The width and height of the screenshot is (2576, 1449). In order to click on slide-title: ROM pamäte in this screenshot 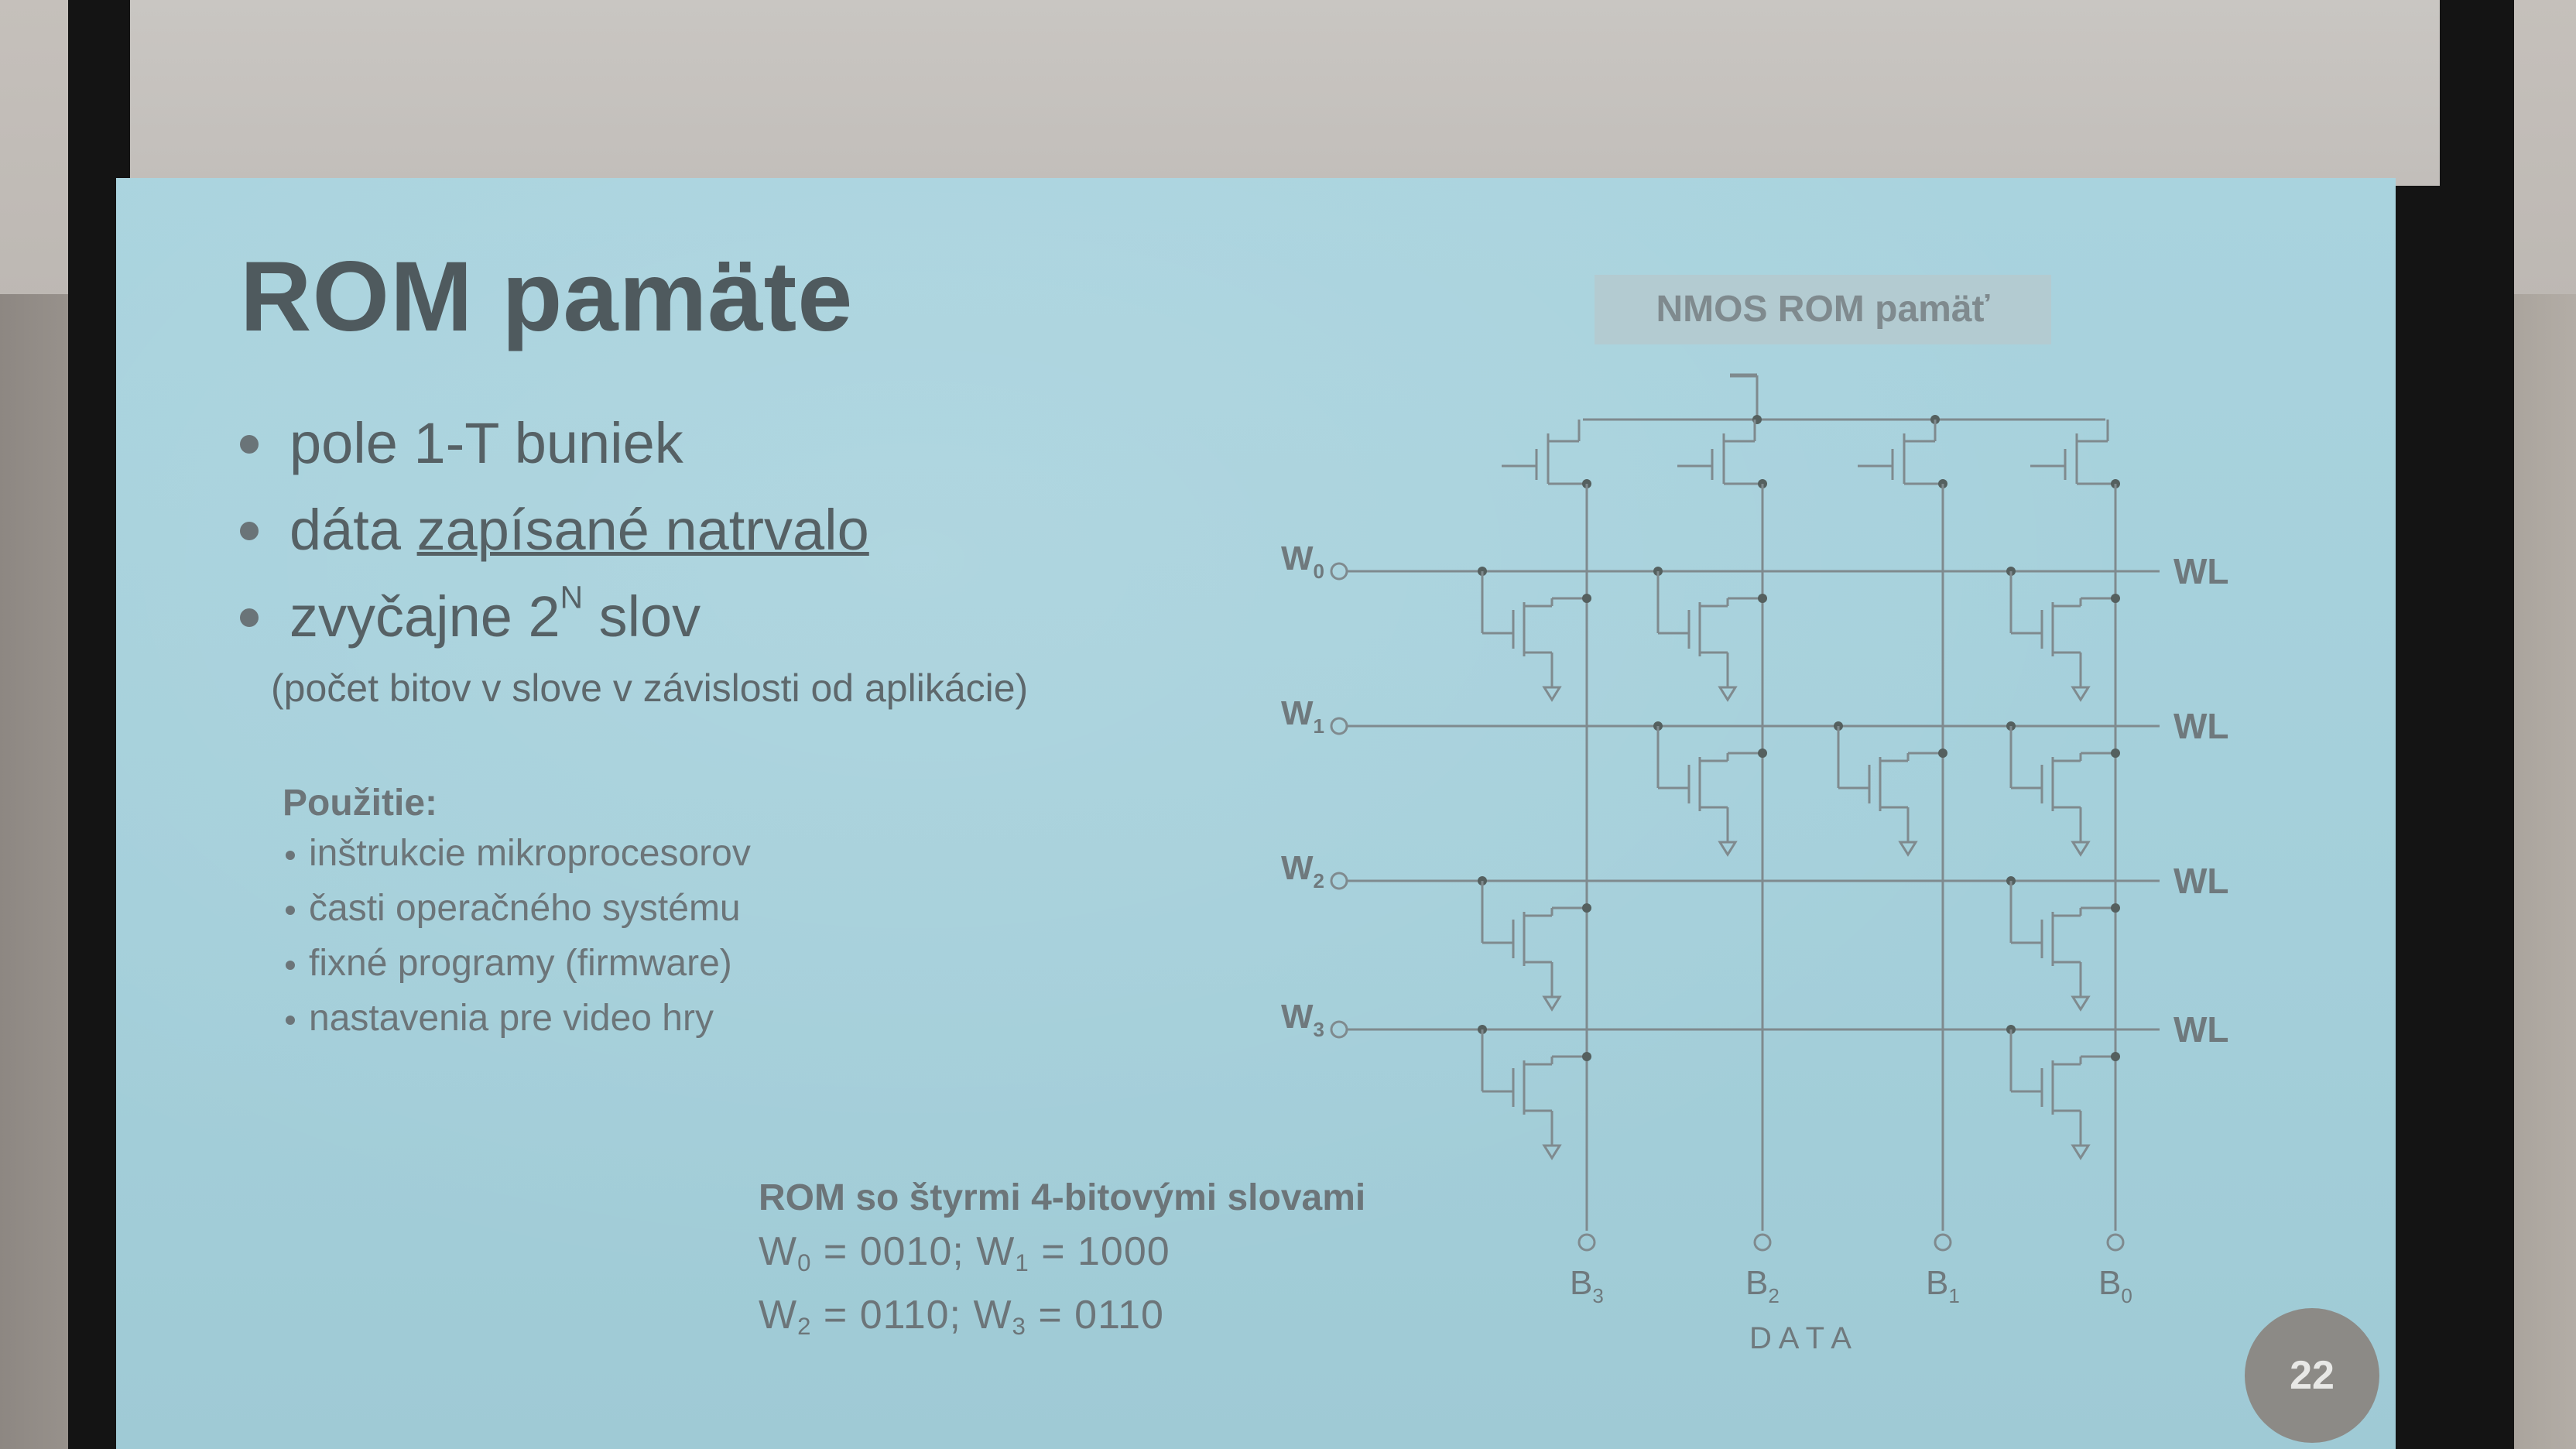, I will do `click(547, 297)`.